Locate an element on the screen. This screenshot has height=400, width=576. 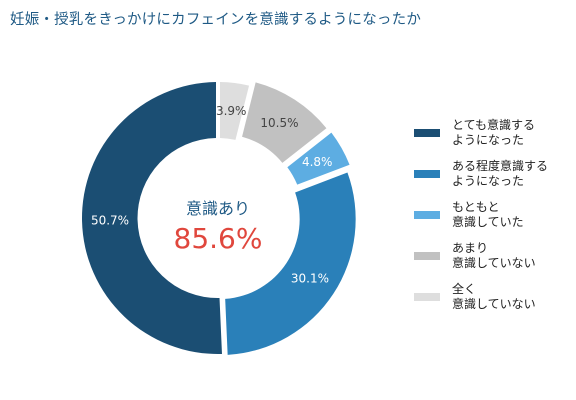
legend-label-somewhat-conscious: ある程度意識する ようになった is located at coordinates (500, 173).